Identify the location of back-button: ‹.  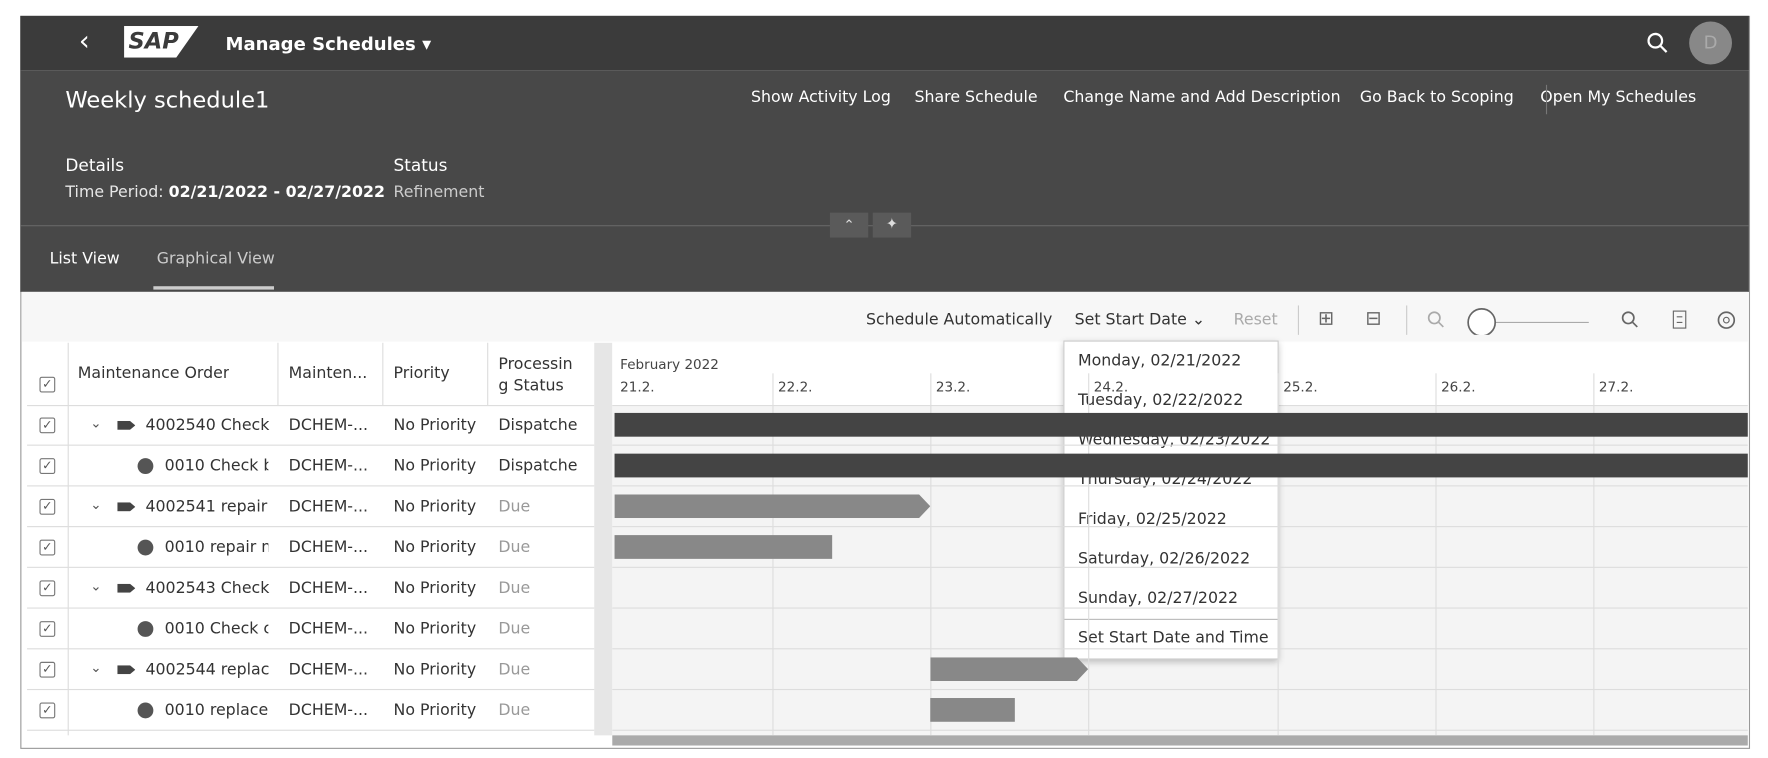
(84, 40).